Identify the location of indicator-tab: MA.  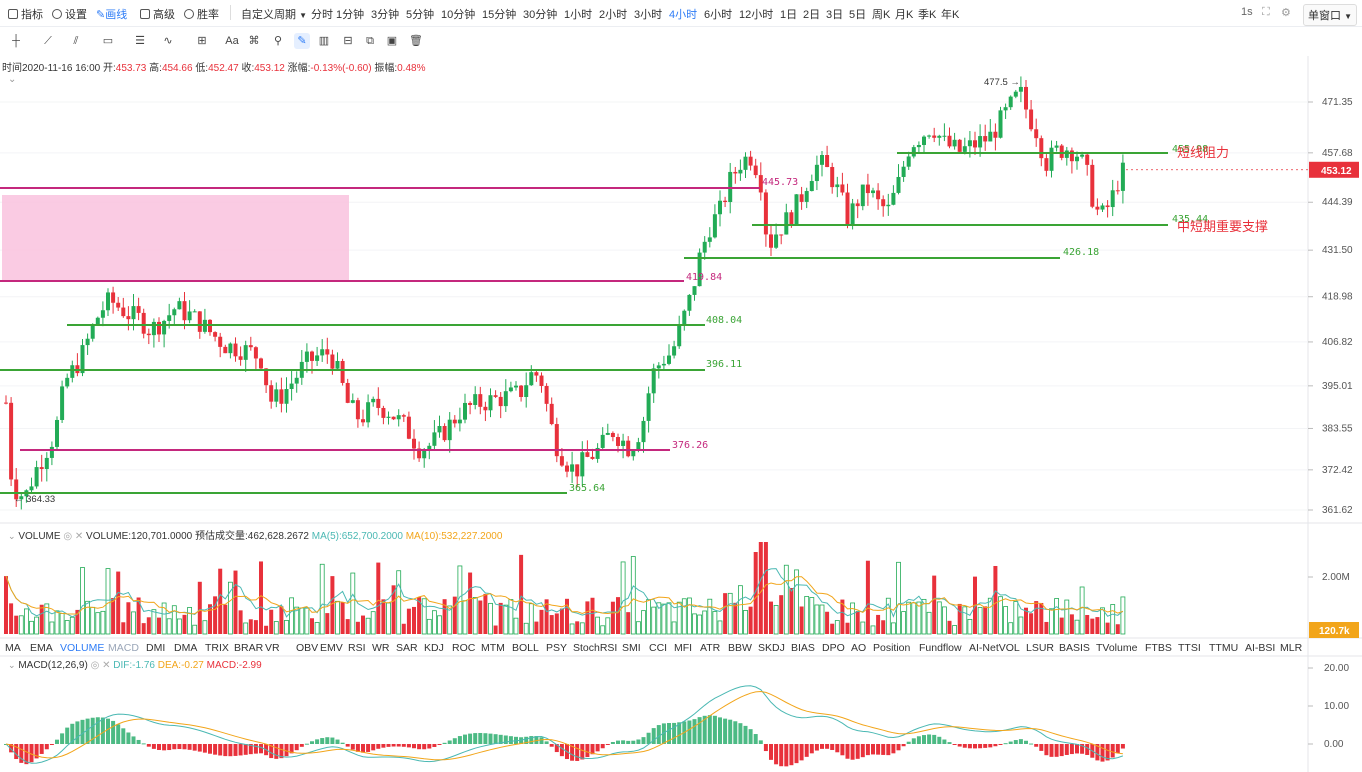
(13, 648).